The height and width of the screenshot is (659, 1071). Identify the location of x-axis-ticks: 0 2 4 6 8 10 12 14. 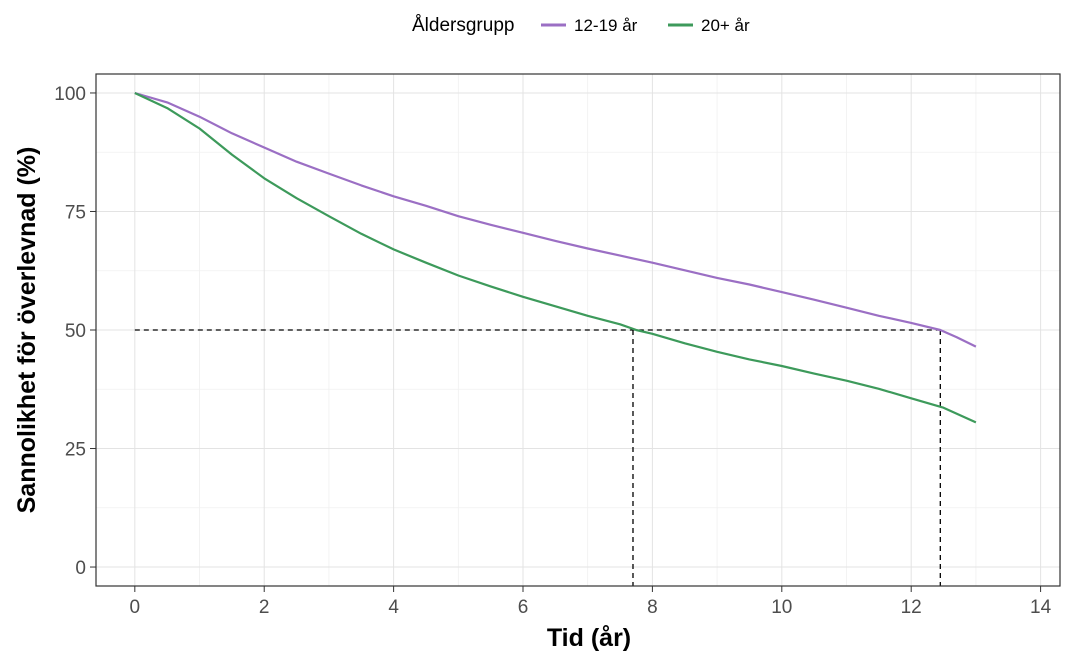
(591, 602).